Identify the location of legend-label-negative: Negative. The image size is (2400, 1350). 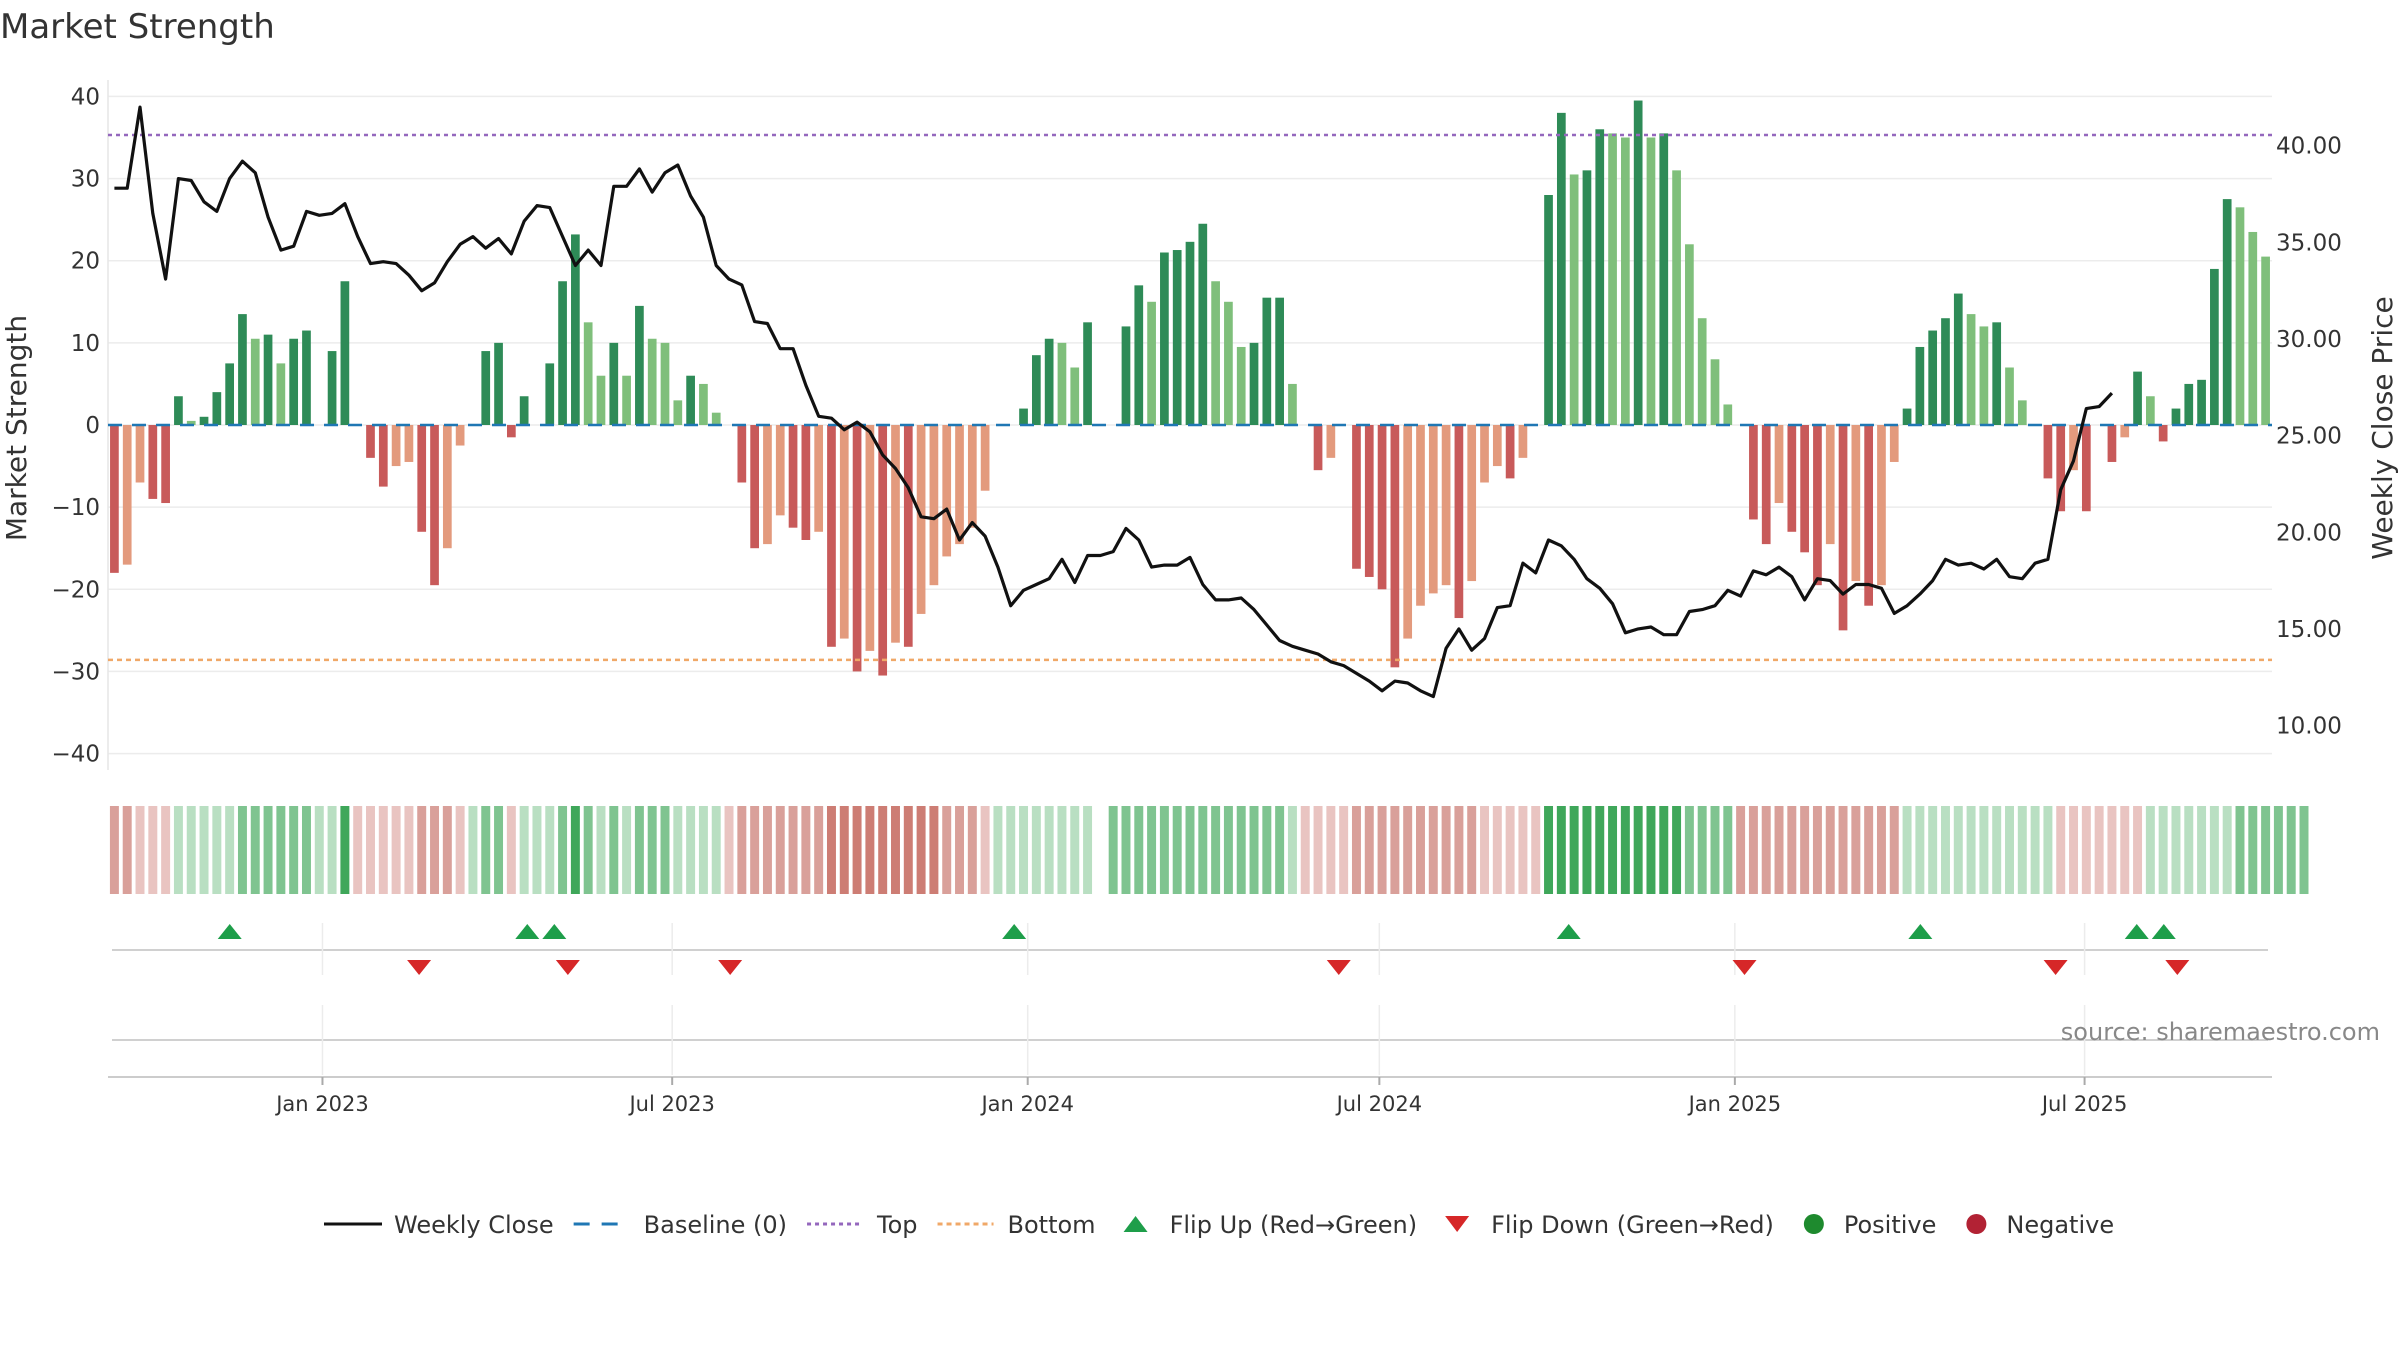
(2060, 1225).